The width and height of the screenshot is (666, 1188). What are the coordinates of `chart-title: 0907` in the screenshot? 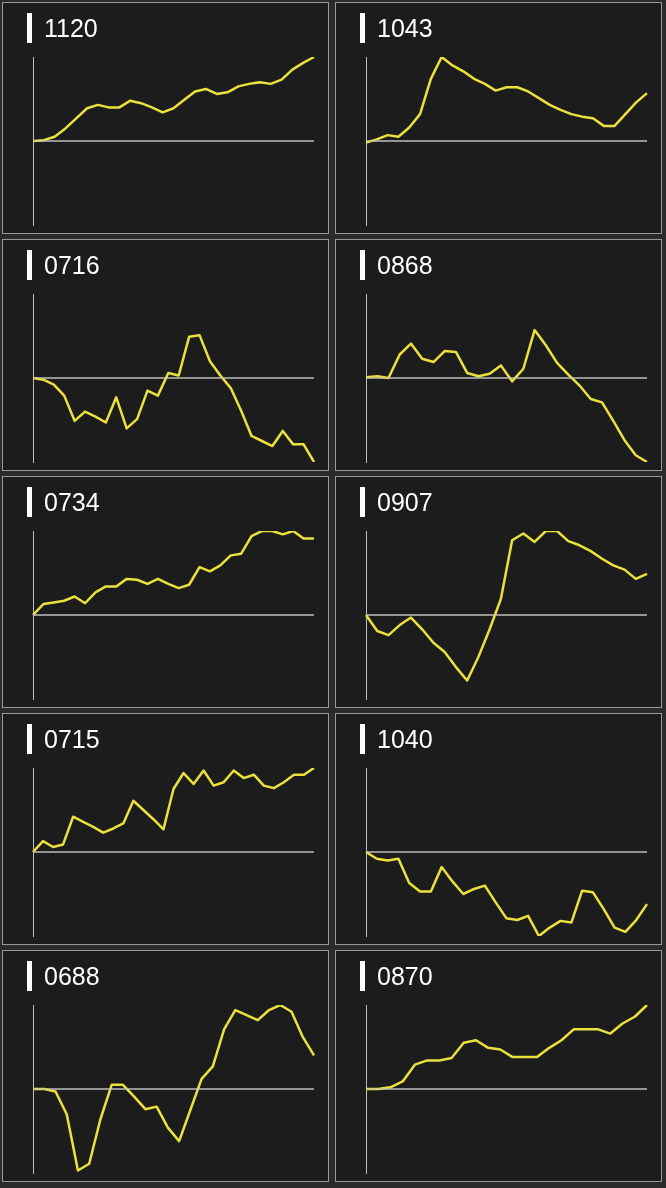 It's located at (405, 502).